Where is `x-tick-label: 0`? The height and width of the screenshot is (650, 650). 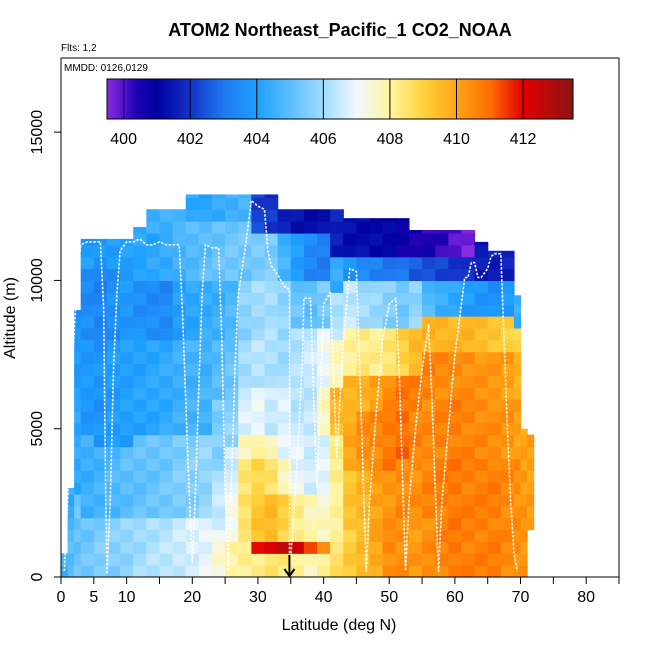 x-tick-label: 0 is located at coordinates (61, 597).